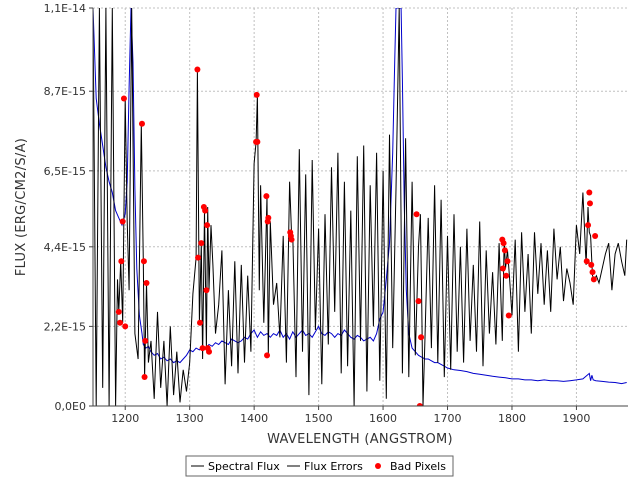 The height and width of the screenshot is (480, 640). I want to click on x-tick-label: 1200, so click(125, 418).